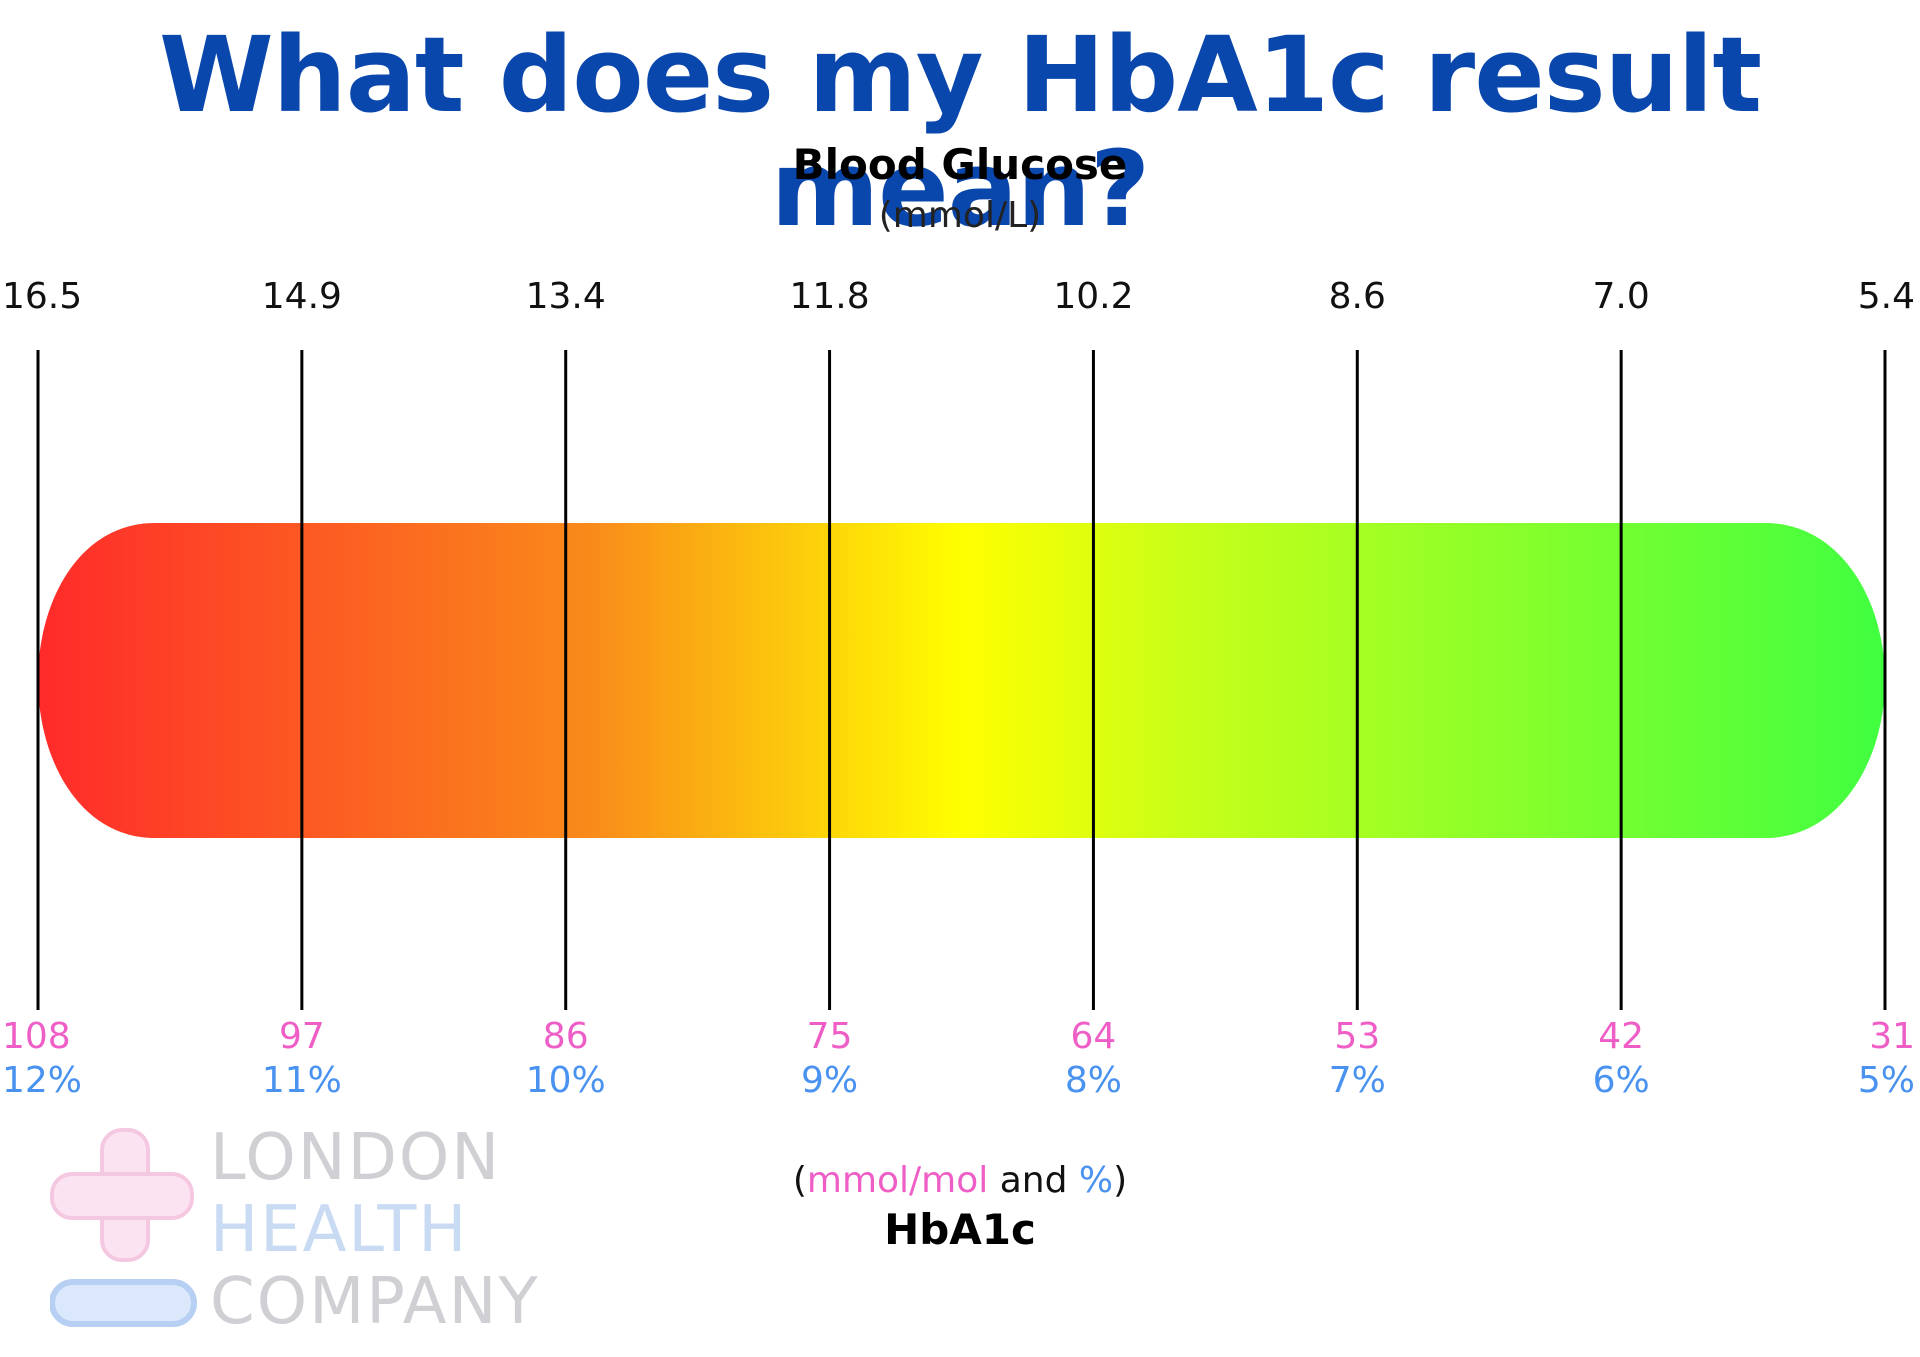  What do you see at coordinates (960, 1229) in the screenshot?
I see `bottom-axis-label: HbA1c` at bounding box center [960, 1229].